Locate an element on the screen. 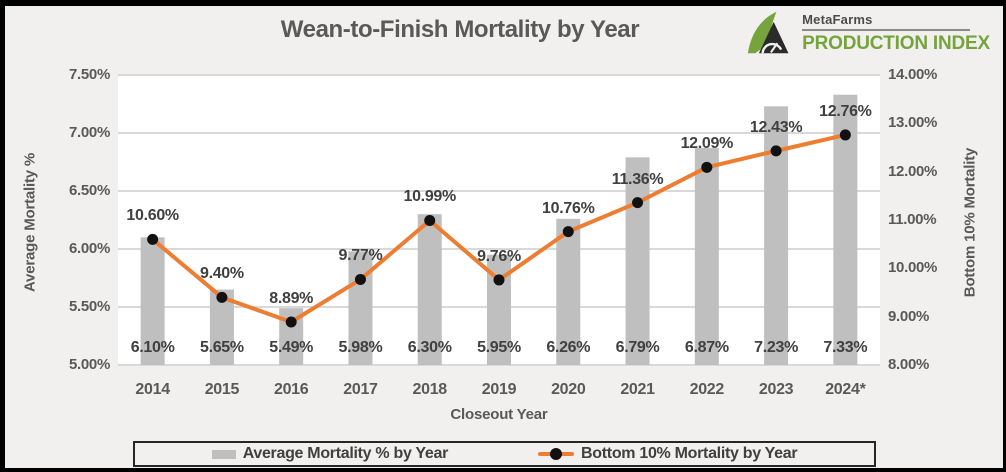  right-axis-tick: 13.00% is located at coordinates (913, 123).